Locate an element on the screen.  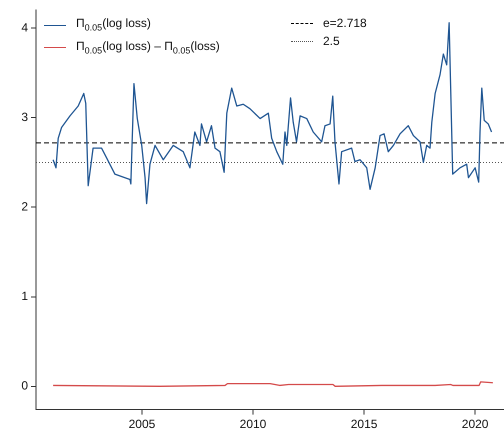
y-tick-label: 3 is located at coordinates (24, 117).